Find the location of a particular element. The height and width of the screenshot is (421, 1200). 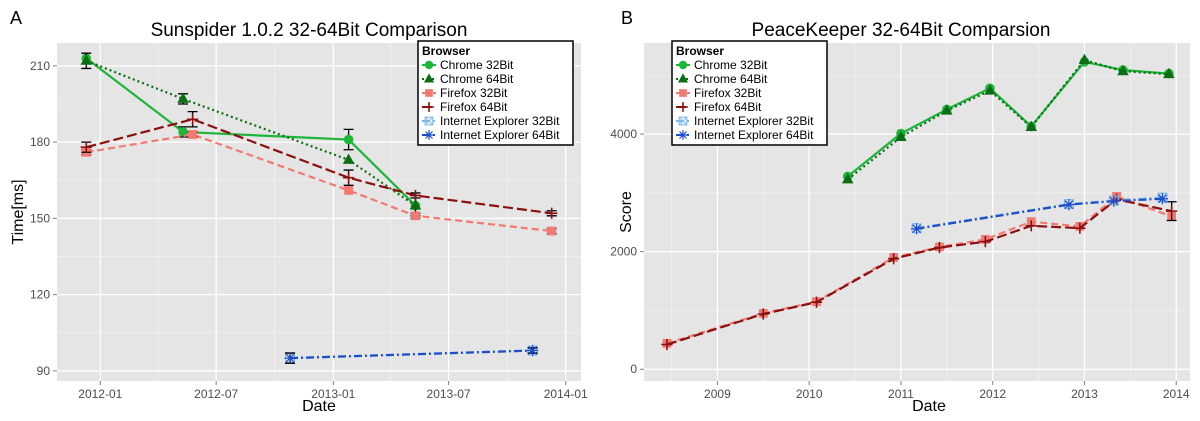

series-chrome-64bit is located at coordinates (1008, 118).